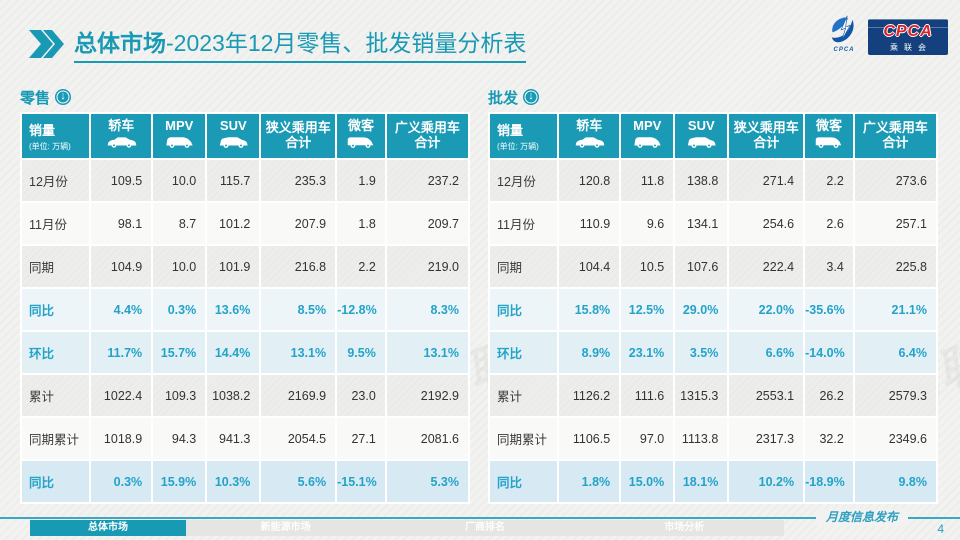  What do you see at coordinates (647, 352) in the screenshot?
I see `table-cell: 23.1%` at bounding box center [647, 352].